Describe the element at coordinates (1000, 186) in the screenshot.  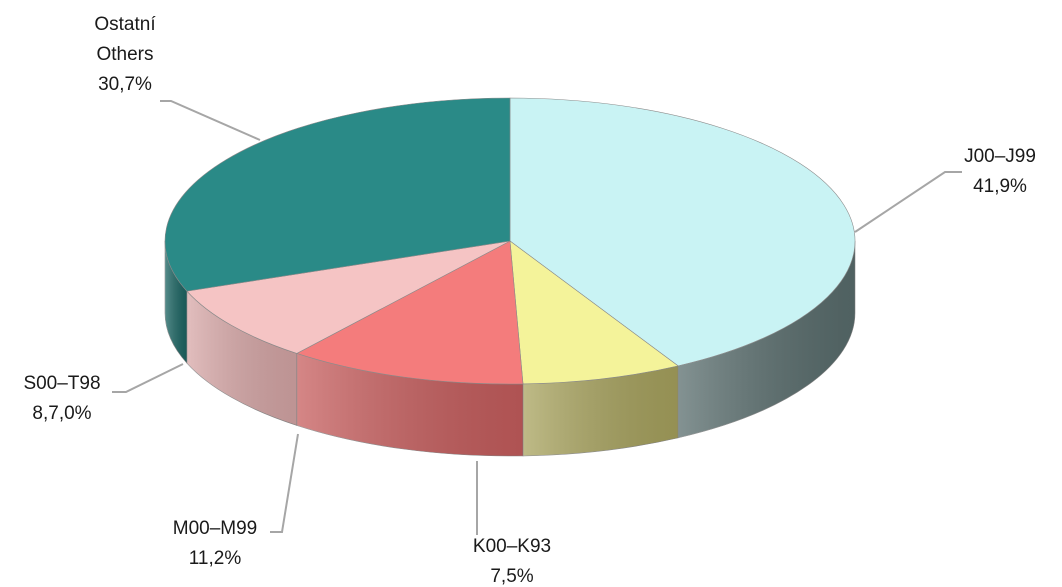
I see `slice-value-label: 41,9%` at that location.